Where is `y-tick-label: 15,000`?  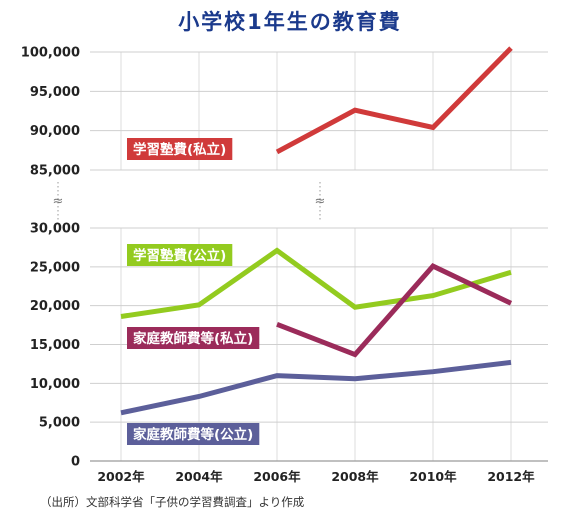 y-tick-label: 15,000 is located at coordinates (55, 345).